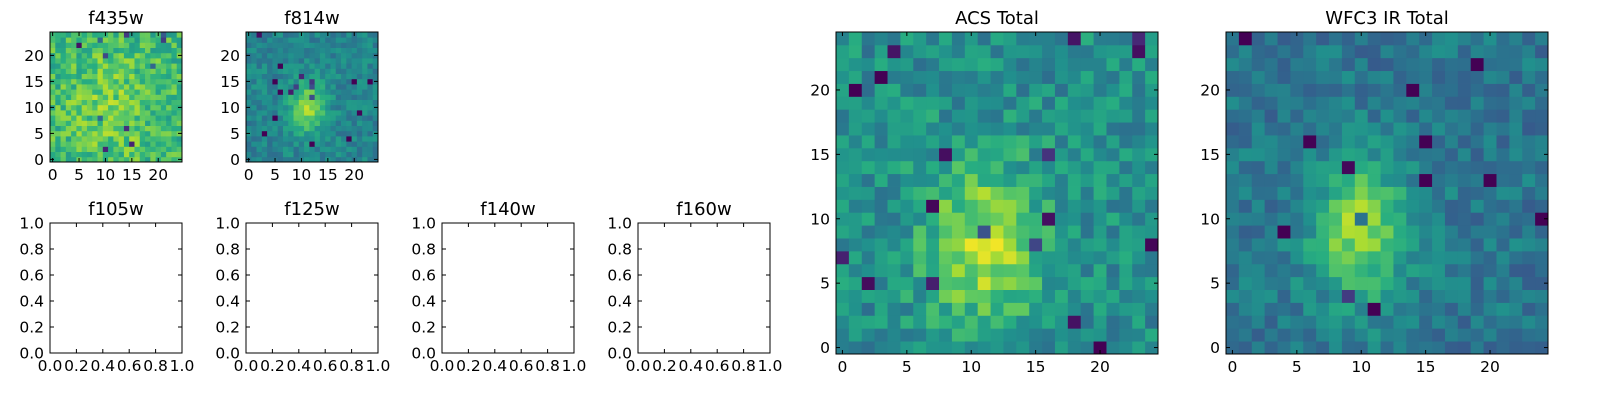 The height and width of the screenshot is (400, 1600). What do you see at coordinates (354, 175) in the screenshot?
I see `x-tick-label: 20` at bounding box center [354, 175].